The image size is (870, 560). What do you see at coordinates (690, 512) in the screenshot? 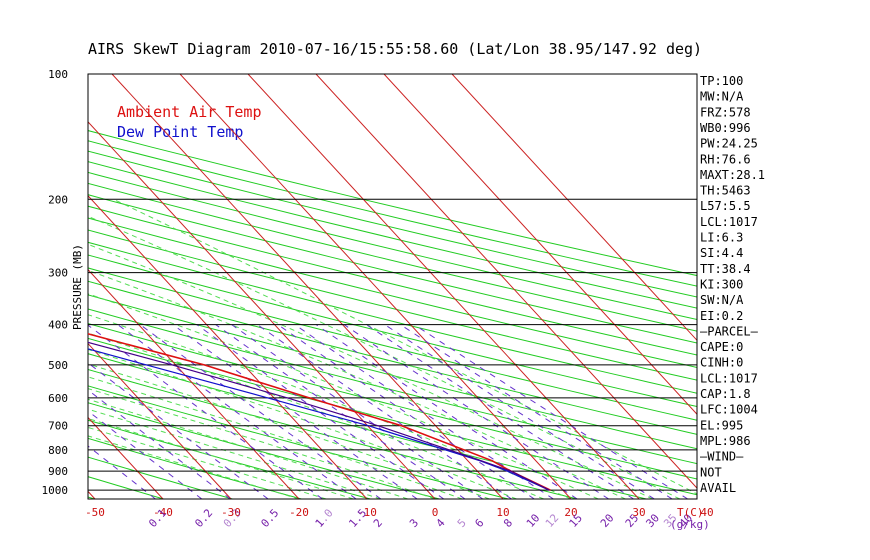
I see `x-unit-label: T(C)` at bounding box center [690, 512].